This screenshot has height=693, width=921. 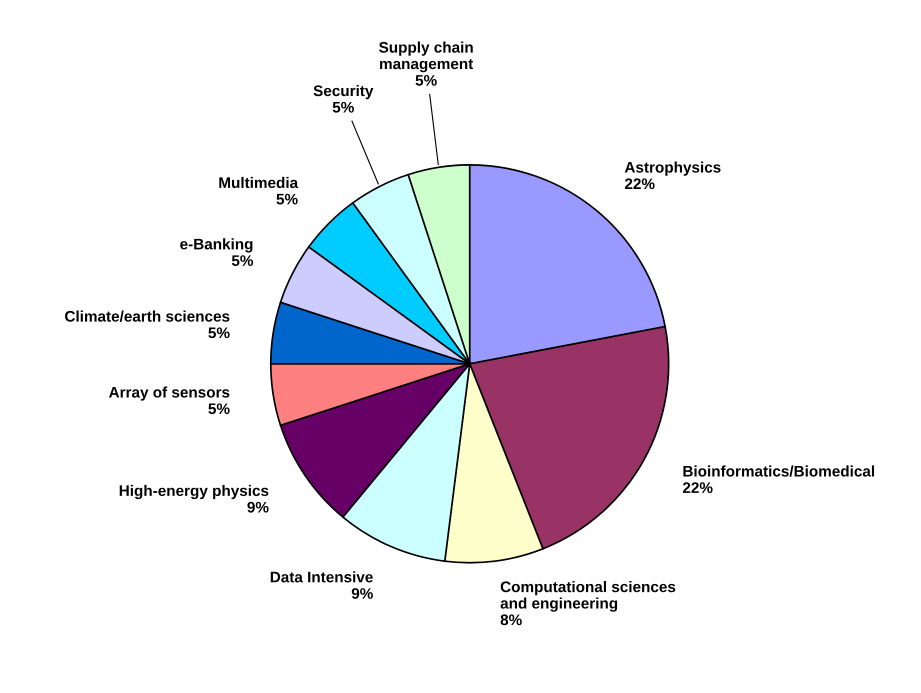 What do you see at coordinates (147, 316) in the screenshot?
I see `slice-label: Climate/earth sciences` at bounding box center [147, 316].